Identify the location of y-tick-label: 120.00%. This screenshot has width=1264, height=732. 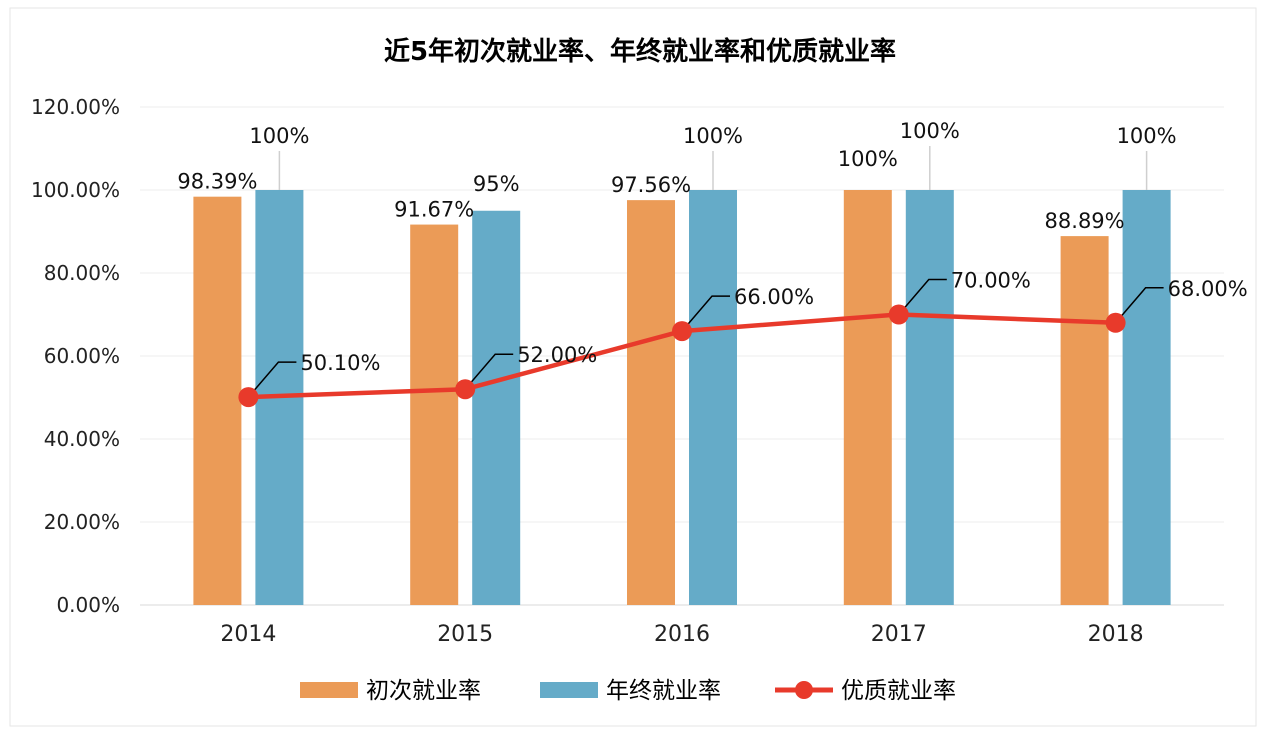
(75, 107).